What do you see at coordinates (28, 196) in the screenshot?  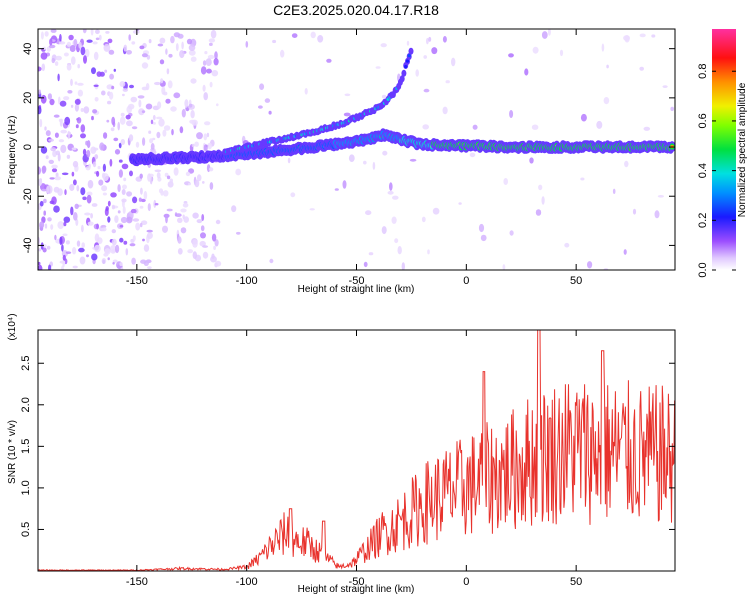 I see `y-tick-label: -20` at bounding box center [28, 196].